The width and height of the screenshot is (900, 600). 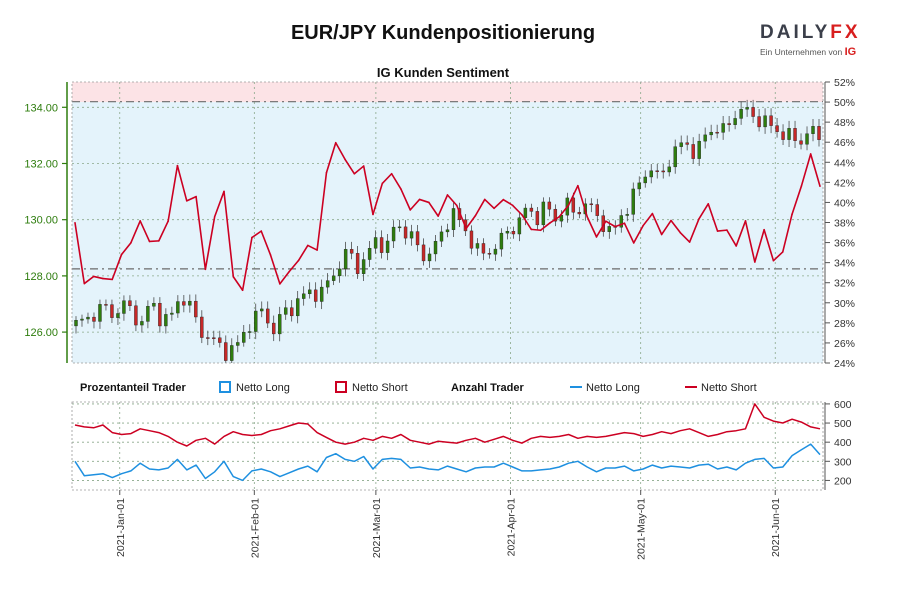 What do you see at coordinates (844, 123) in the screenshot?
I see `percent-tick-label: 48%` at bounding box center [844, 123].